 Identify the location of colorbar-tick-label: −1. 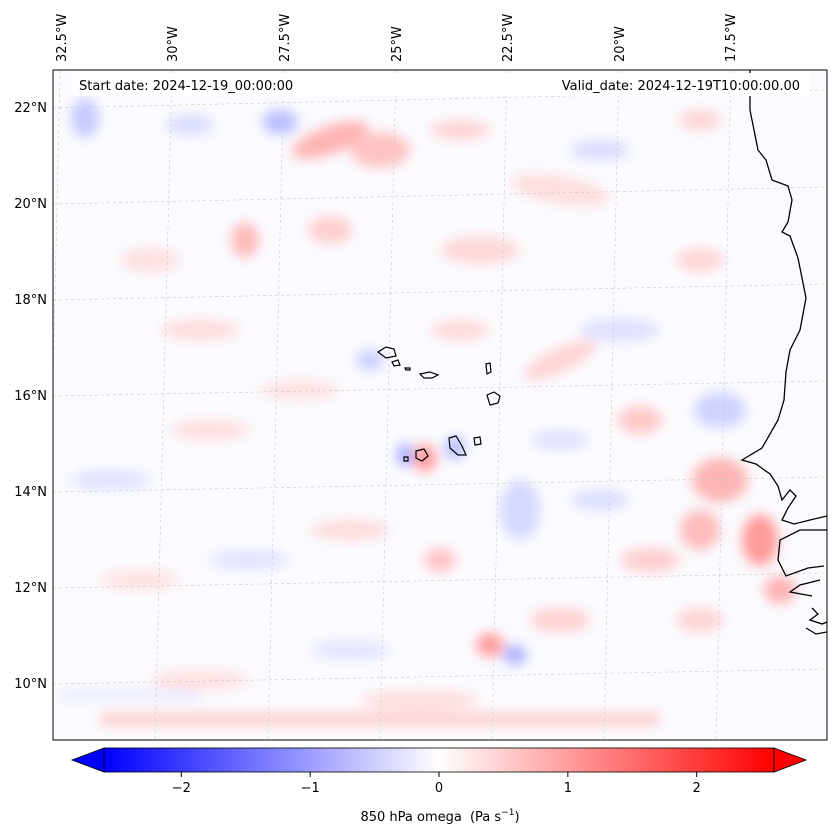
(310, 788).